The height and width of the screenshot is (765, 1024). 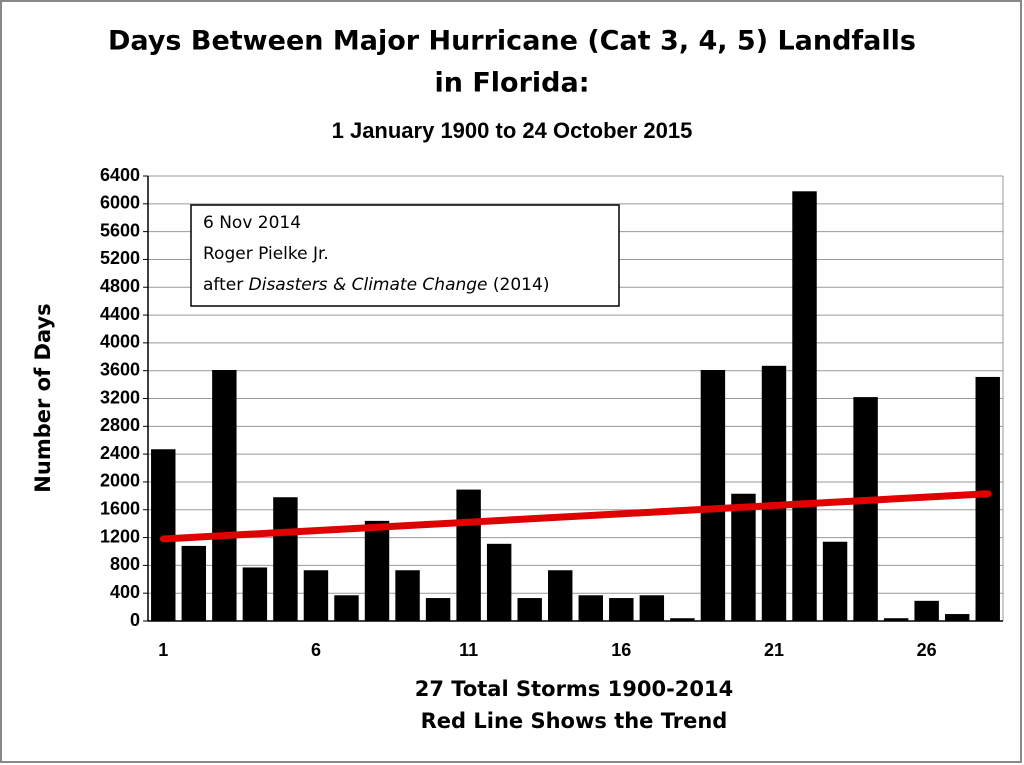 I want to click on y-tick-label: 2000, so click(x=120, y=481).